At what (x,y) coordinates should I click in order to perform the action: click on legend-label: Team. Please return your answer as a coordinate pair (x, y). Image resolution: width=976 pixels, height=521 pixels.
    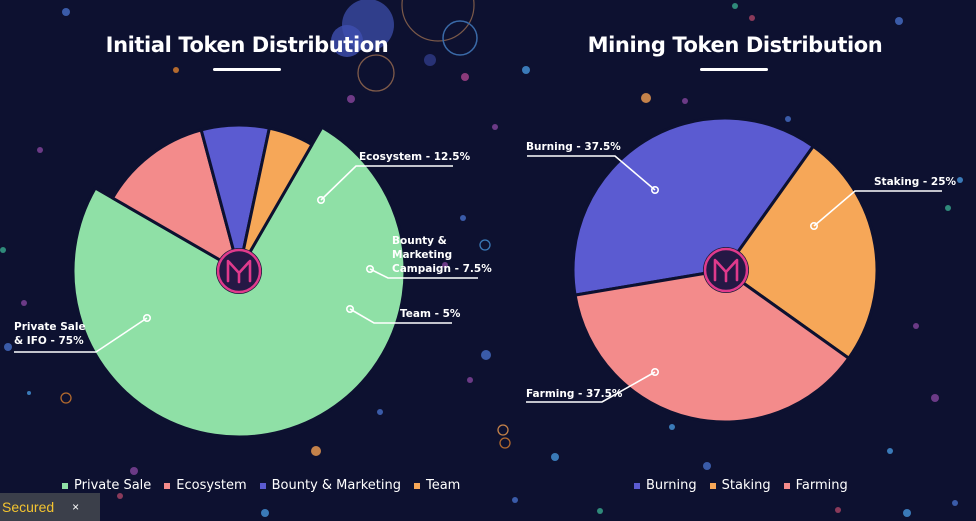
    Looking at the image, I should click on (443, 485).